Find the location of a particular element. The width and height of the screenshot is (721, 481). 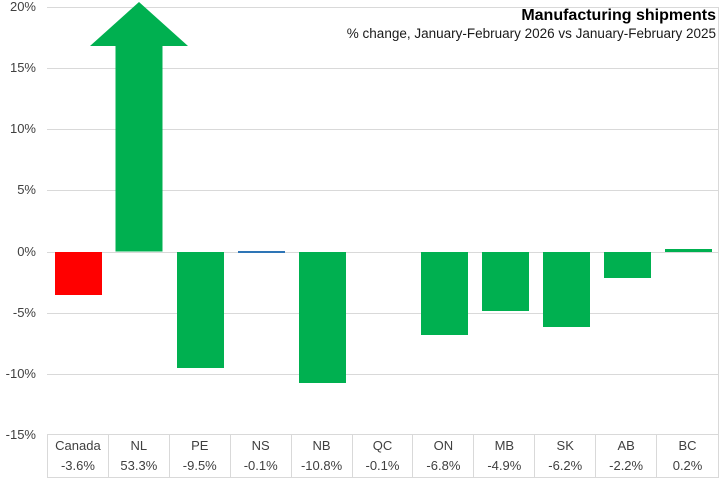

bar-bc is located at coordinates (688, 250).